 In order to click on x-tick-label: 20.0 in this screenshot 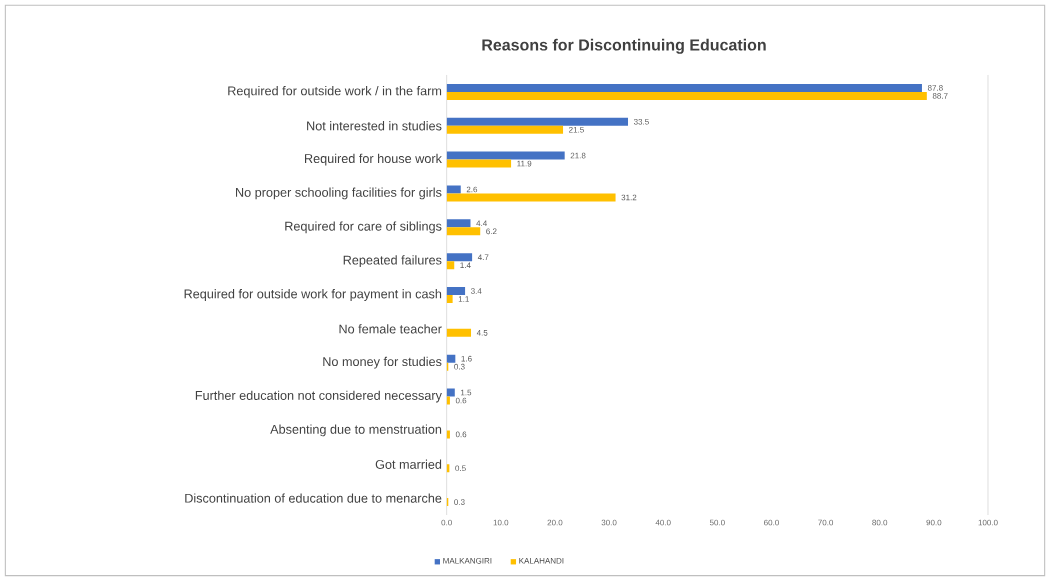, I will do `click(555, 522)`.